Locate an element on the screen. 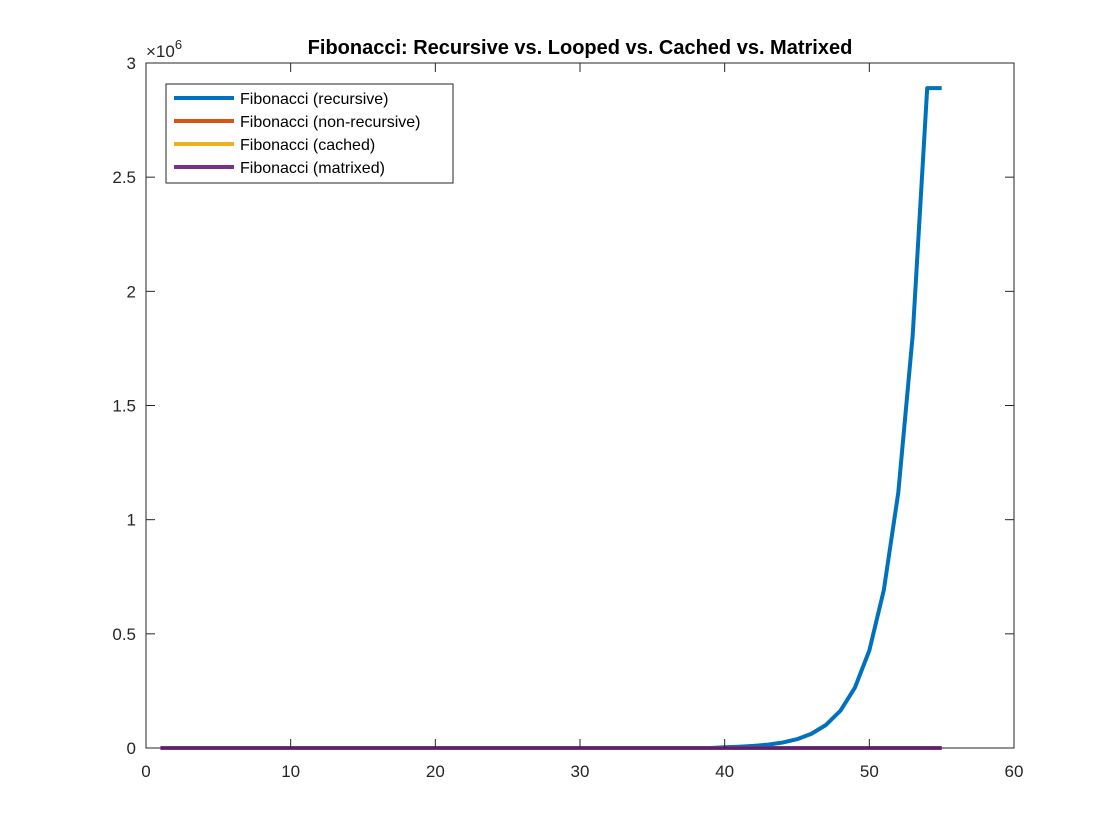 This screenshot has width=1120, height=840. x-tick-label: 0 is located at coordinates (145, 771).